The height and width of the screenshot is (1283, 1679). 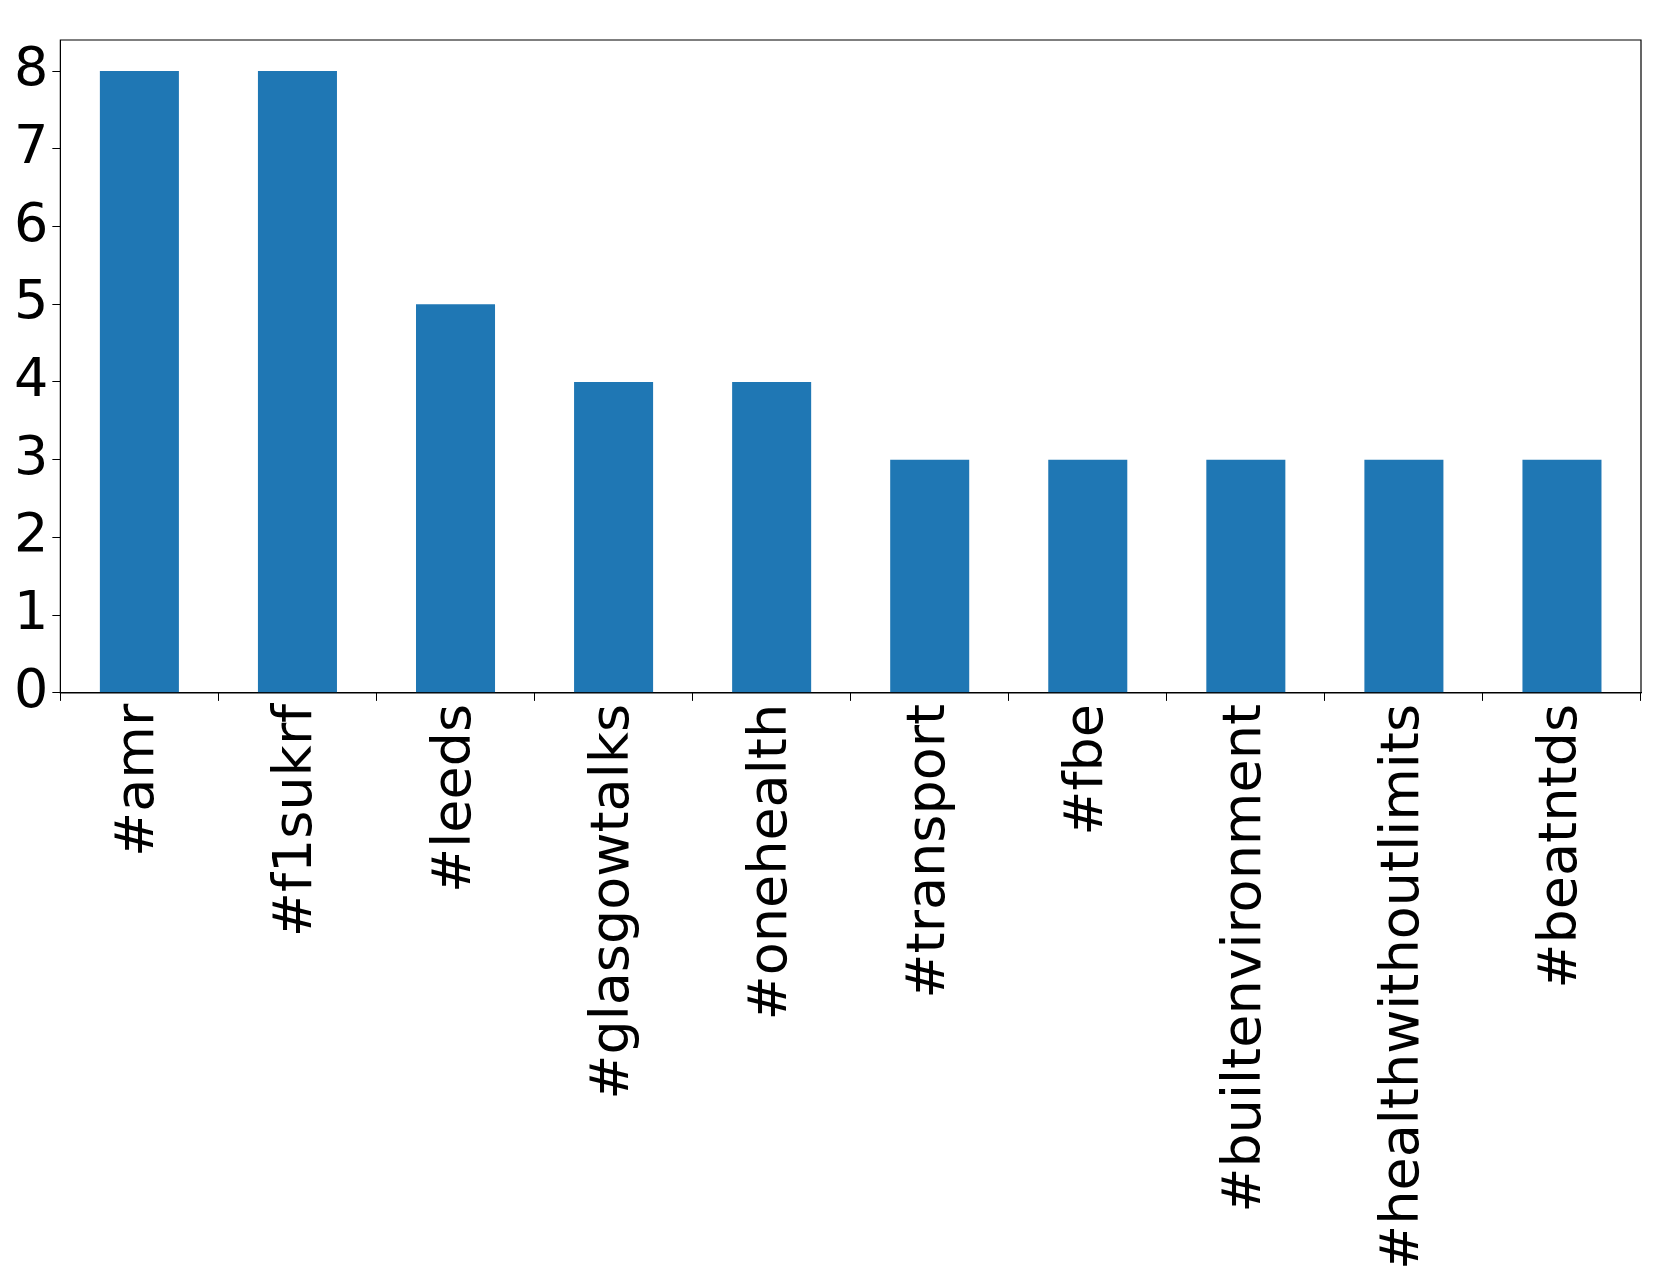 What do you see at coordinates (1557, 846) in the screenshot?
I see `x-tick-label: #beatntds` at bounding box center [1557, 846].